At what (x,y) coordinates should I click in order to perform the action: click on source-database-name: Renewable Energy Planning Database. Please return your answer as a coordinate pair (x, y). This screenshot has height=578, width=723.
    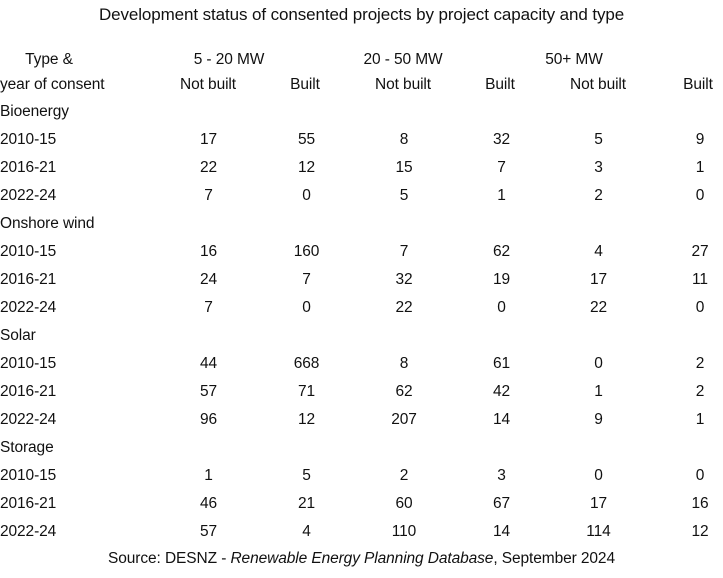
    Looking at the image, I should click on (362, 558).